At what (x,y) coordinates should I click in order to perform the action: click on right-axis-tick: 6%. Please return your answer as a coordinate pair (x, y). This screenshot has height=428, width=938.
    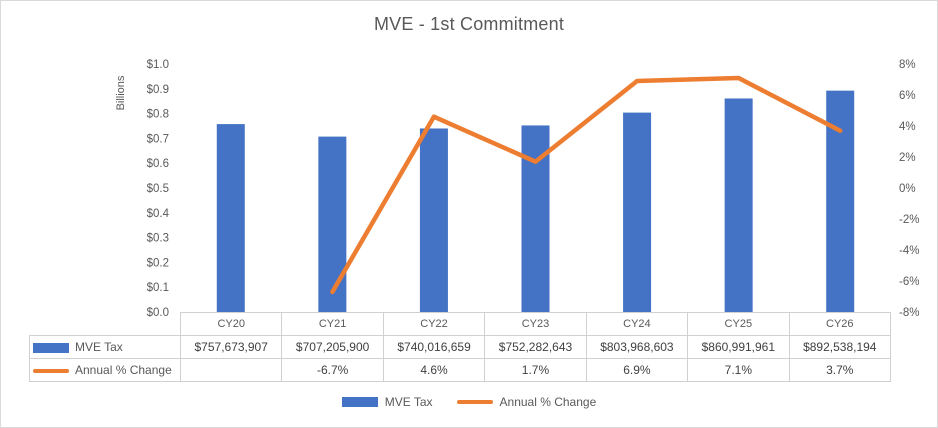
    Looking at the image, I should click on (907, 96).